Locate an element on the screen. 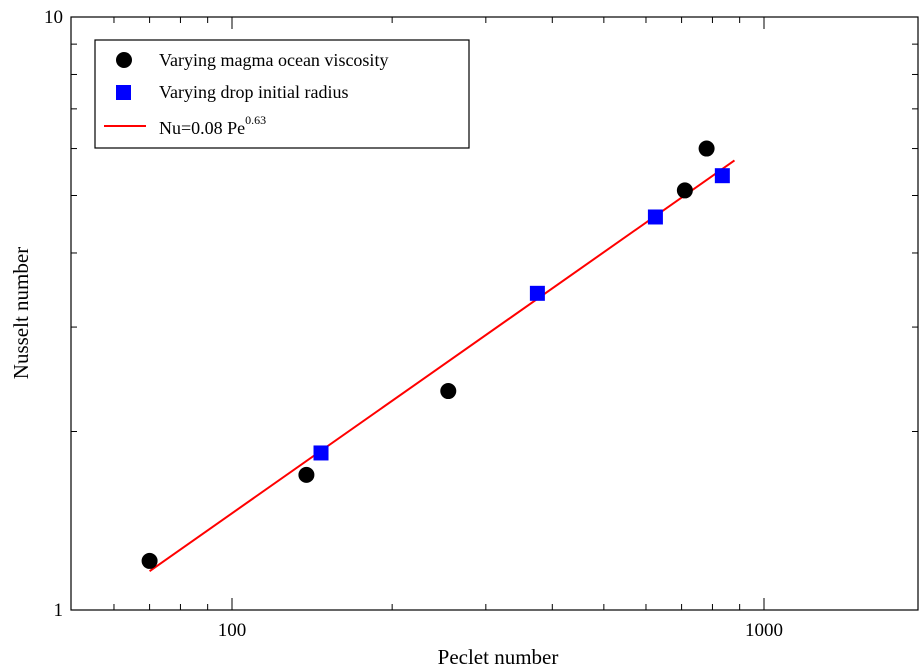 The image size is (919, 672). legend-label-radius: Varying drop initial radius is located at coordinates (253, 92).